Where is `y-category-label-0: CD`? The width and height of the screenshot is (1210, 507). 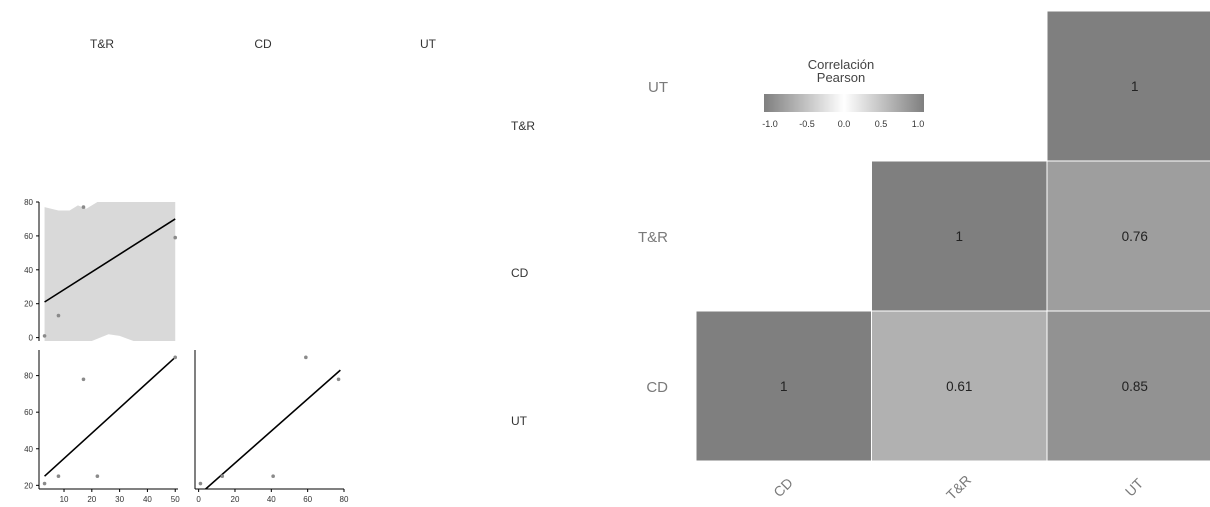 y-category-label-0: CD is located at coordinates (657, 387).